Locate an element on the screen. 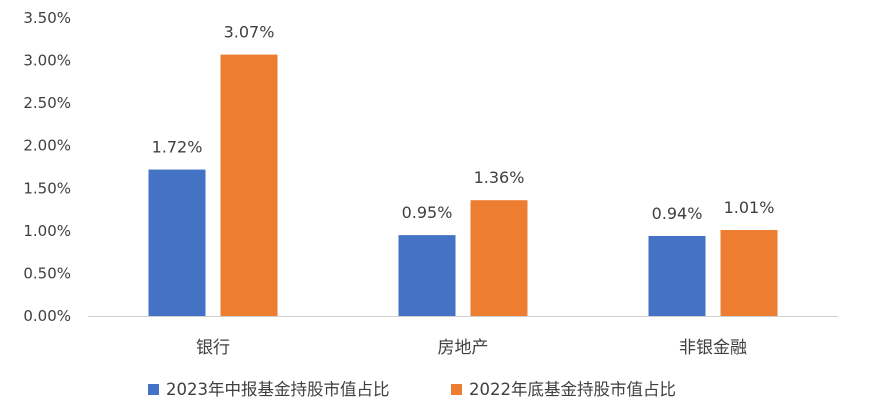 The width and height of the screenshot is (869, 415). data-label: 0.94% is located at coordinates (677, 213).